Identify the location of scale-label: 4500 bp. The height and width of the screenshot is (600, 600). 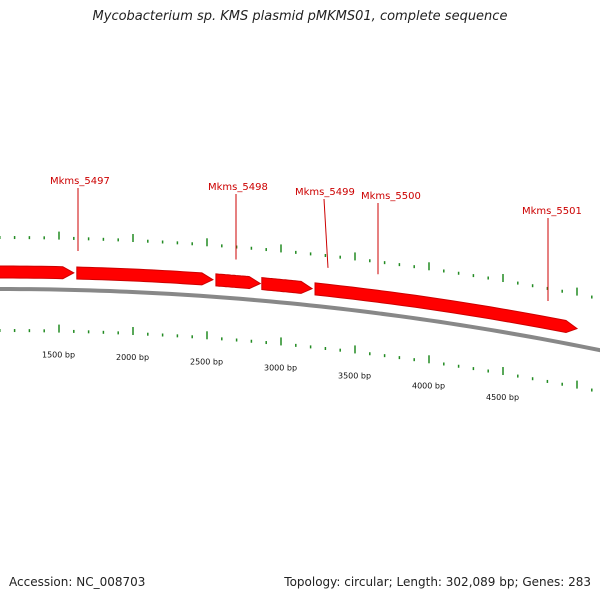
(502, 397).